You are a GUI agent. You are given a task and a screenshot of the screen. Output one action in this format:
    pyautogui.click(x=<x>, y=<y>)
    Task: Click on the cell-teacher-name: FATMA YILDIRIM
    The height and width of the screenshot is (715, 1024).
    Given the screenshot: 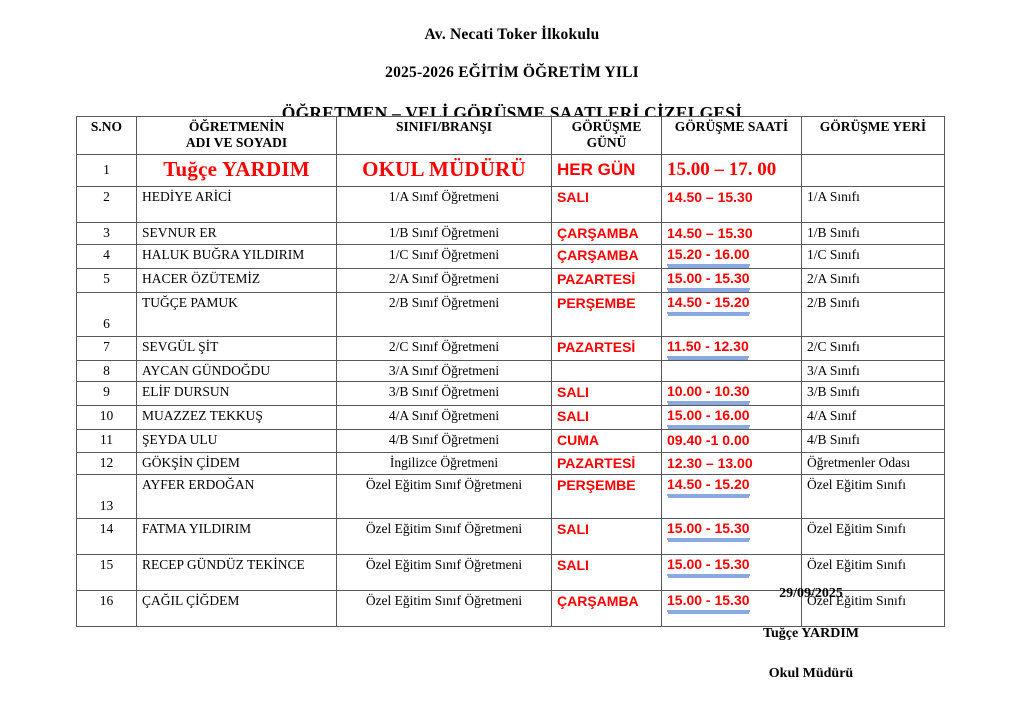 What is the action you would take?
    pyautogui.click(x=236, y=537)
    